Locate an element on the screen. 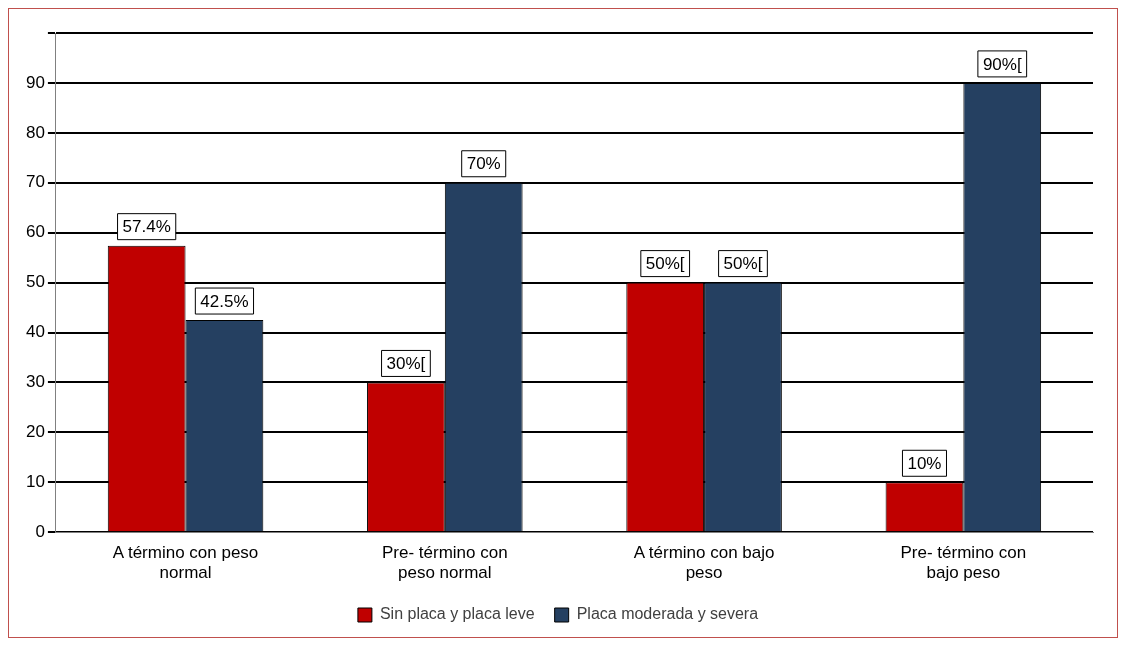  data-label: 90%[ is located at coordinates (1002, 64).